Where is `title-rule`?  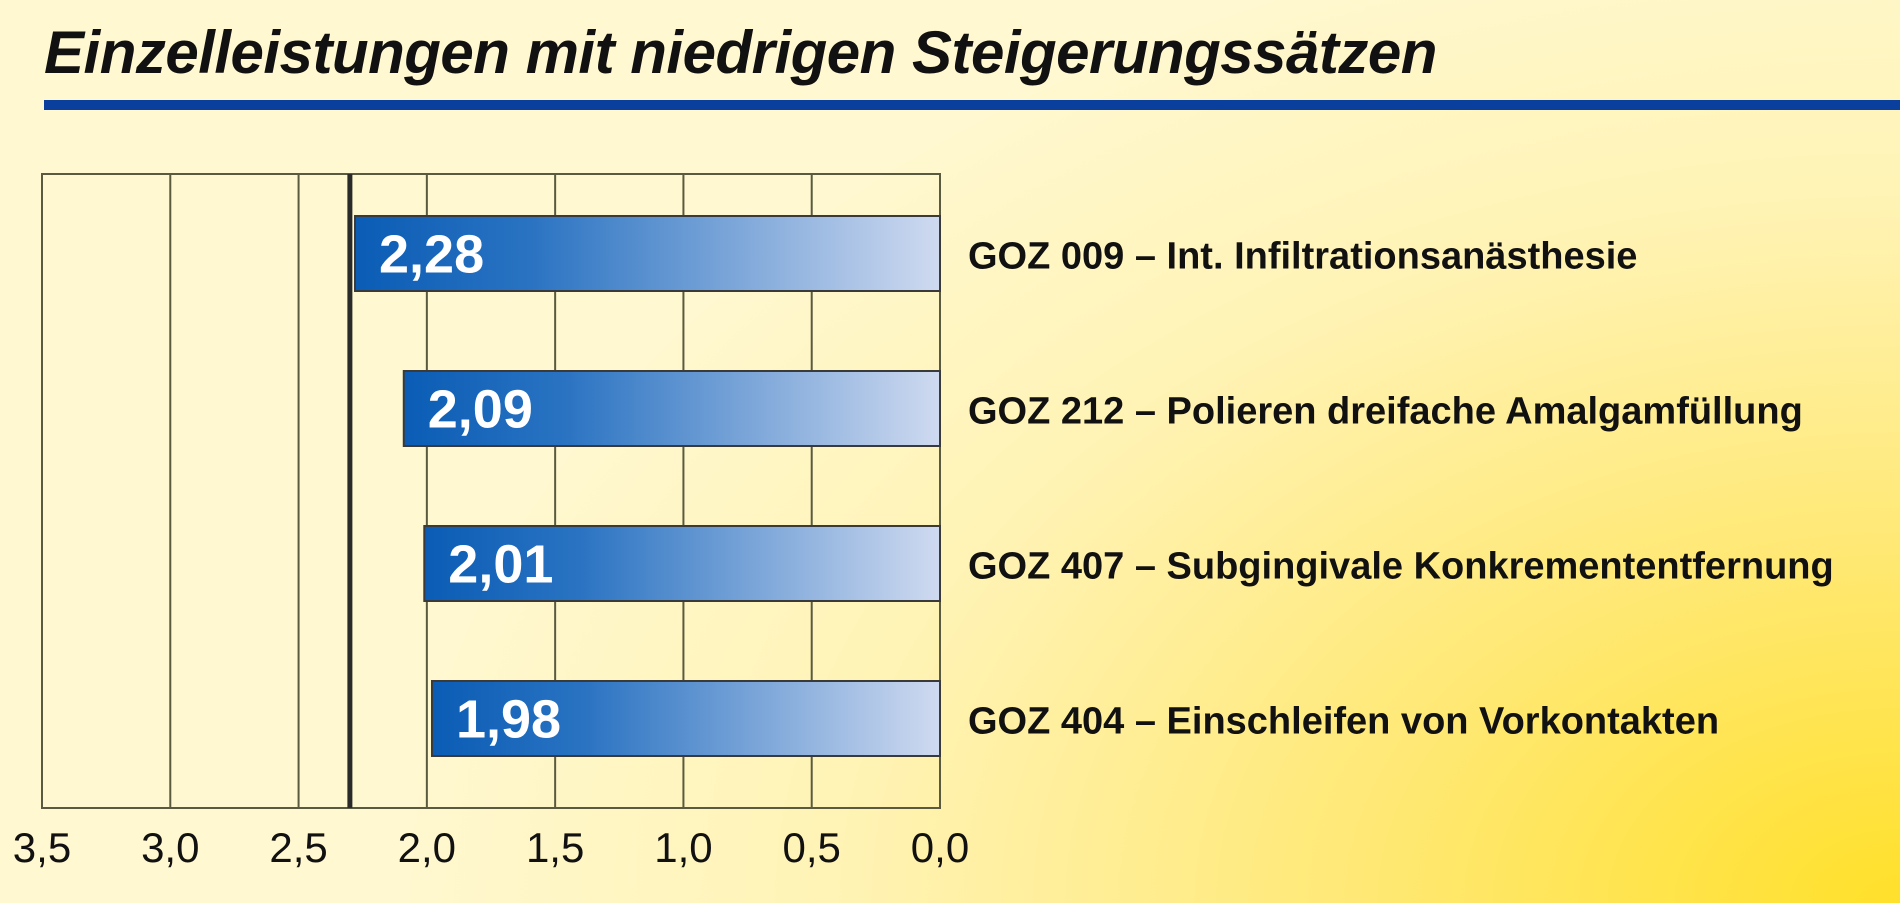 title-rule is located at coordinates (972, 105).